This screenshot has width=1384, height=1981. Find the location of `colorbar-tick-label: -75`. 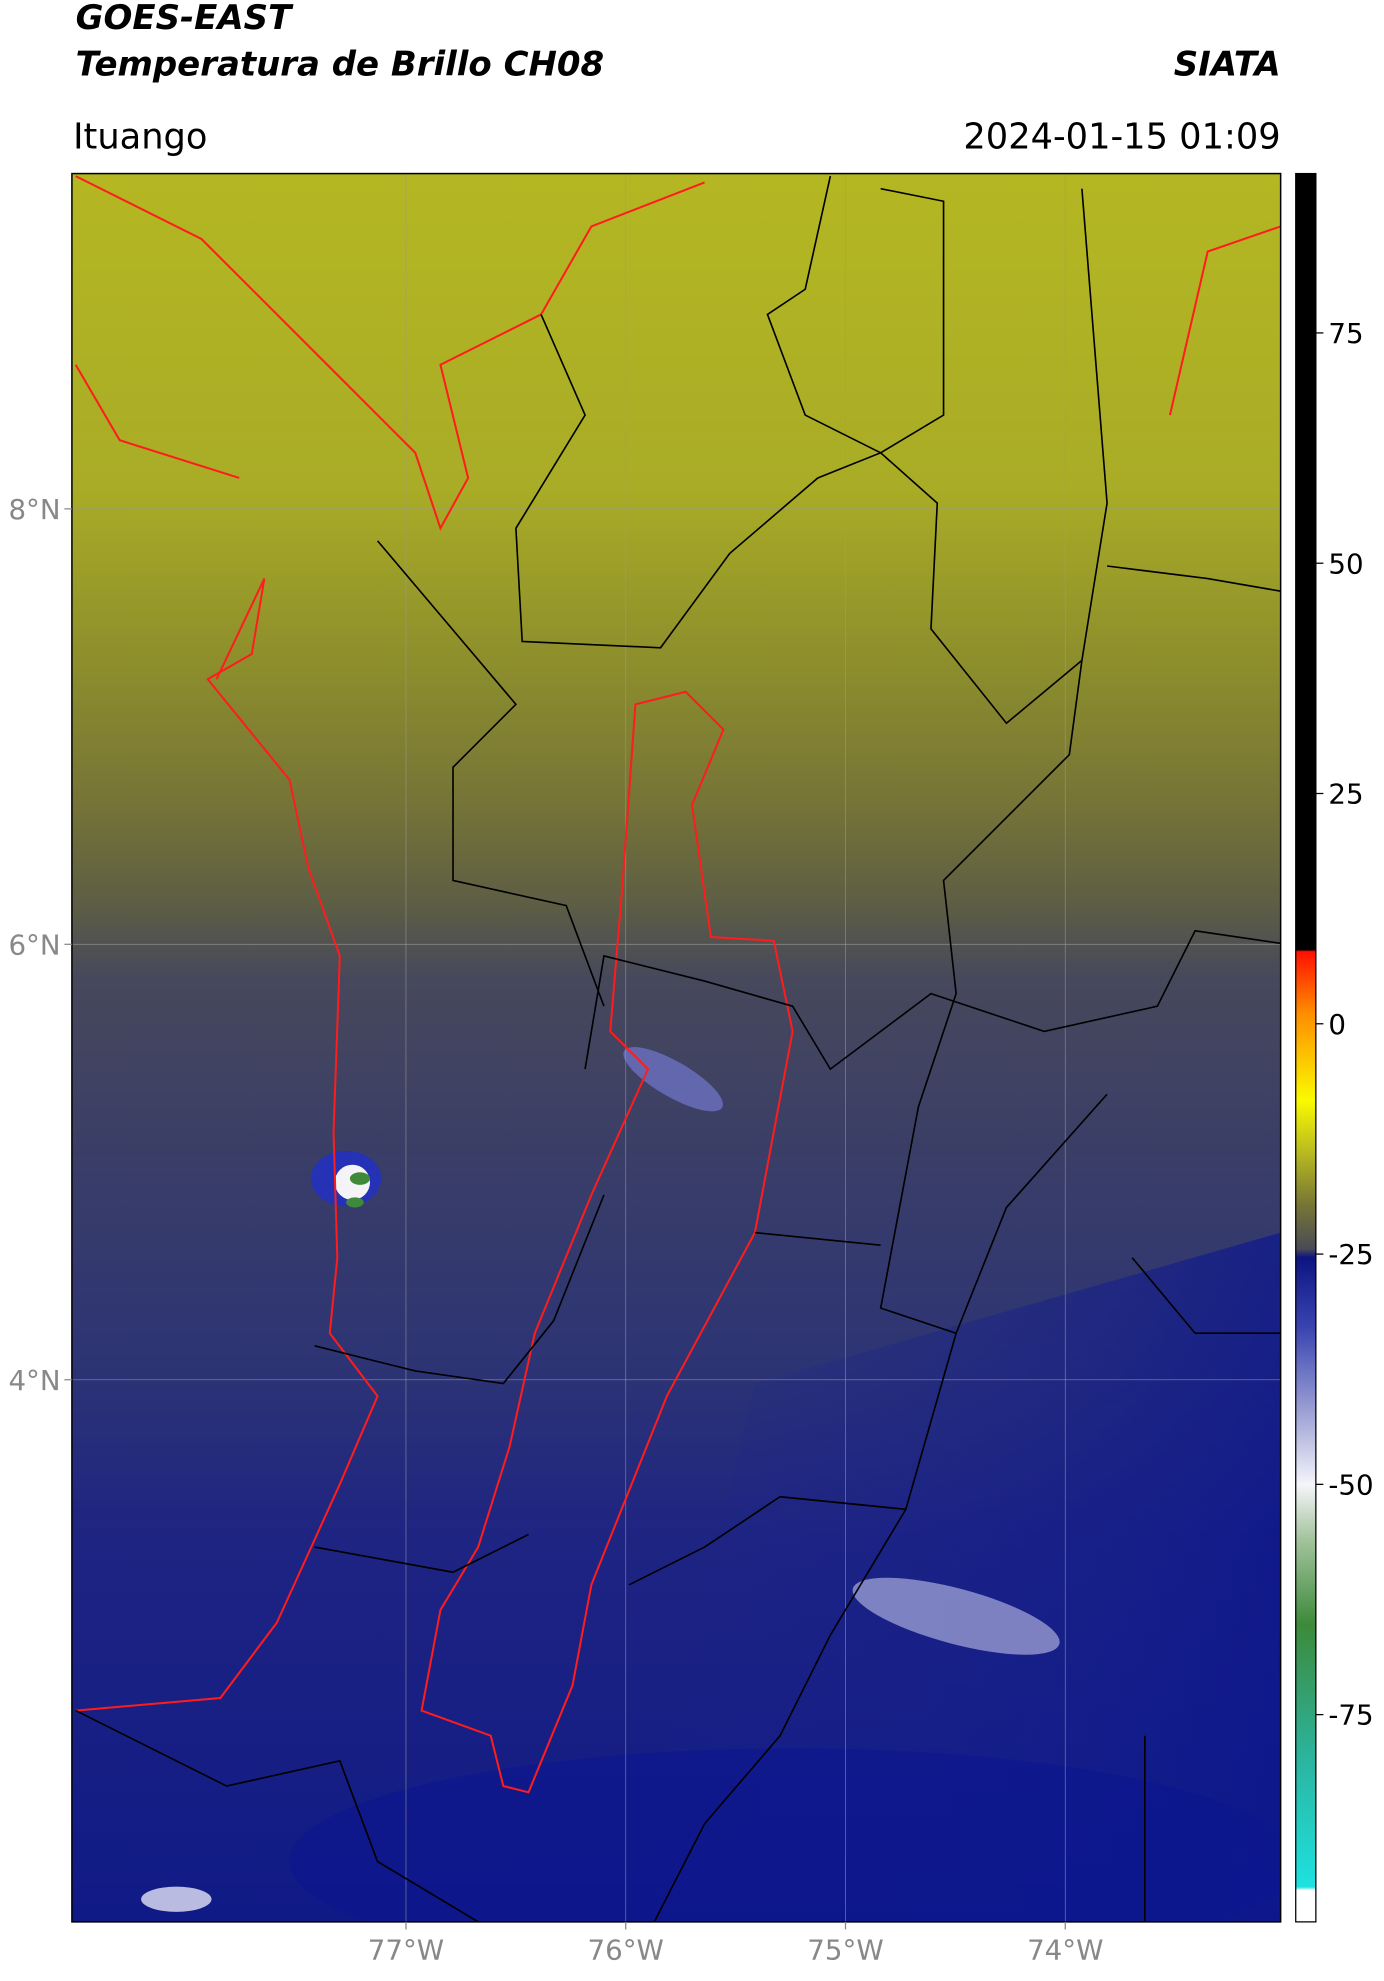

colorbar-tick-label: -75 is located at coordinates (1350, 1715).